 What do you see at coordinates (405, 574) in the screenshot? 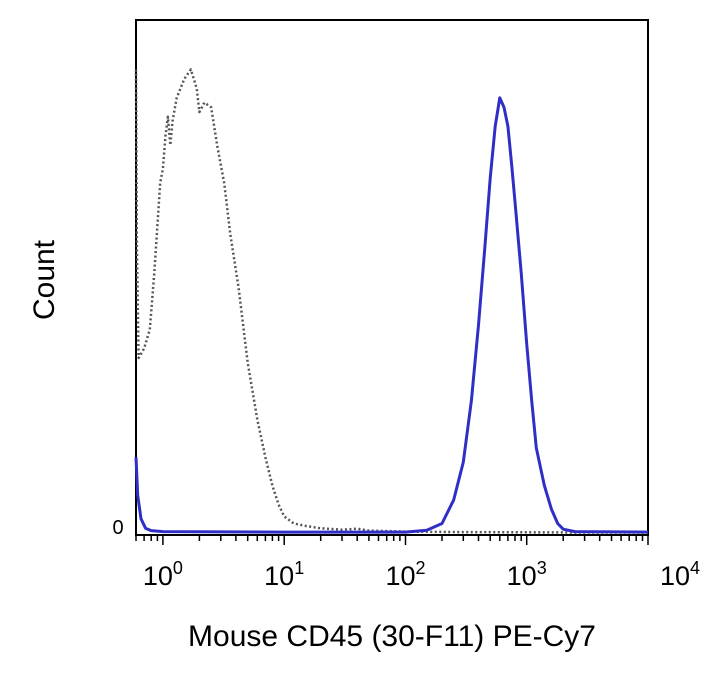
I see `x-tick-label: 10²` at bounding box center [405, 574].